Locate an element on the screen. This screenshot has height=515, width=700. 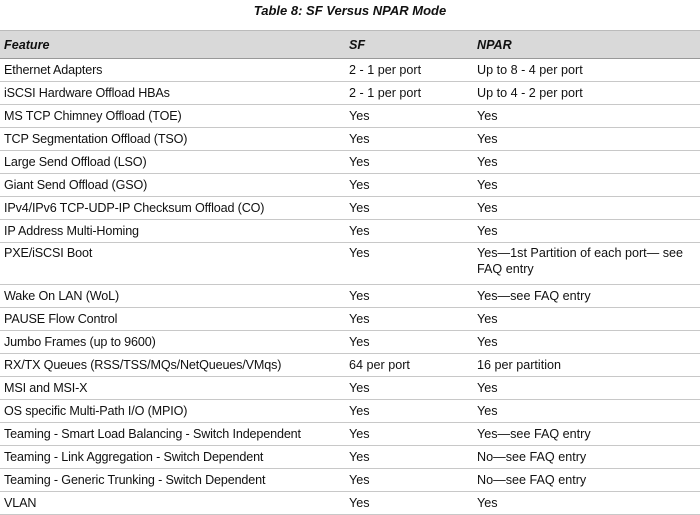
header-cell: NPAR is located at coordinates (586, 44).